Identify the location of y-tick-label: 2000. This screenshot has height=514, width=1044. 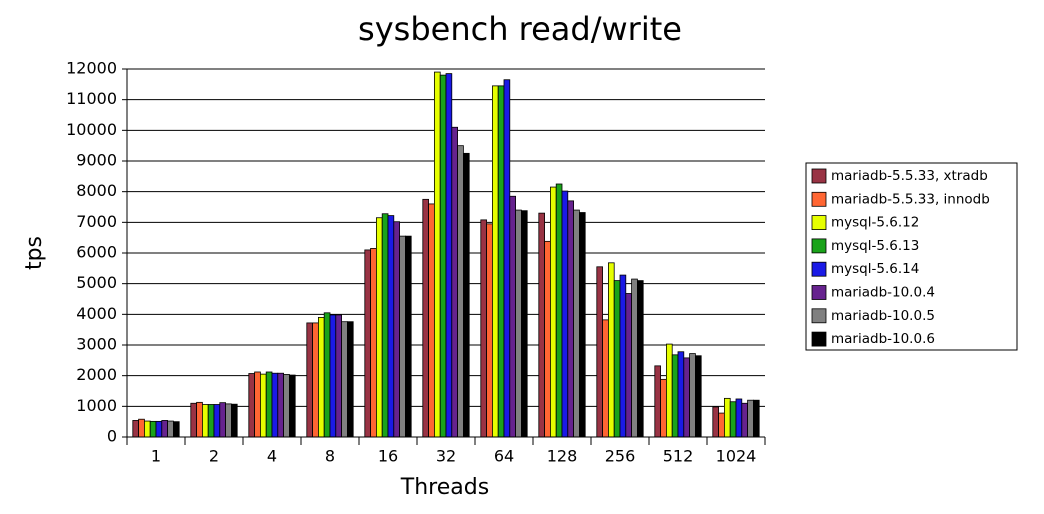
(96, 374).